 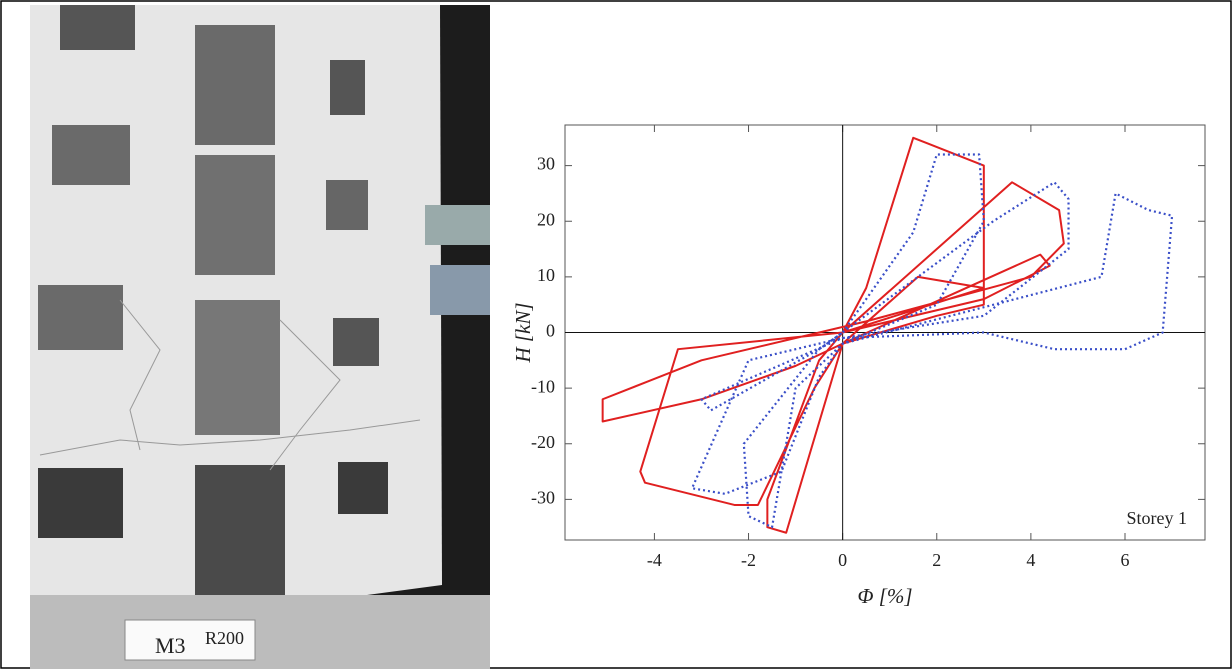 What do you see at coordinates (550, 331) in the screenshot?
I see `y-tick-label: 0` at bounding box center [550, 331].